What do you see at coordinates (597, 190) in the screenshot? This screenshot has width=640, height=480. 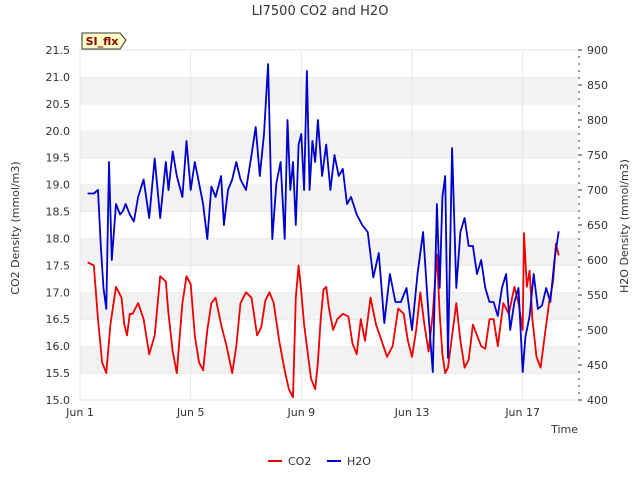 I see `y2-tick-label: 700` at bounding box center [597, 190].